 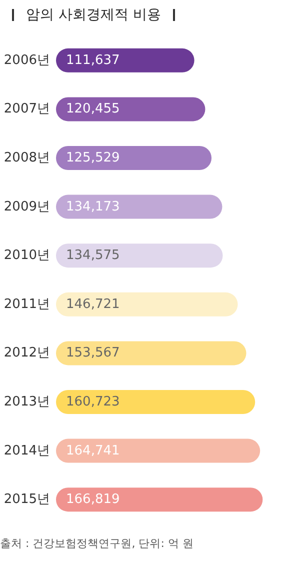 I want to click on data-label: 134,575, so click(x=93, y=256).